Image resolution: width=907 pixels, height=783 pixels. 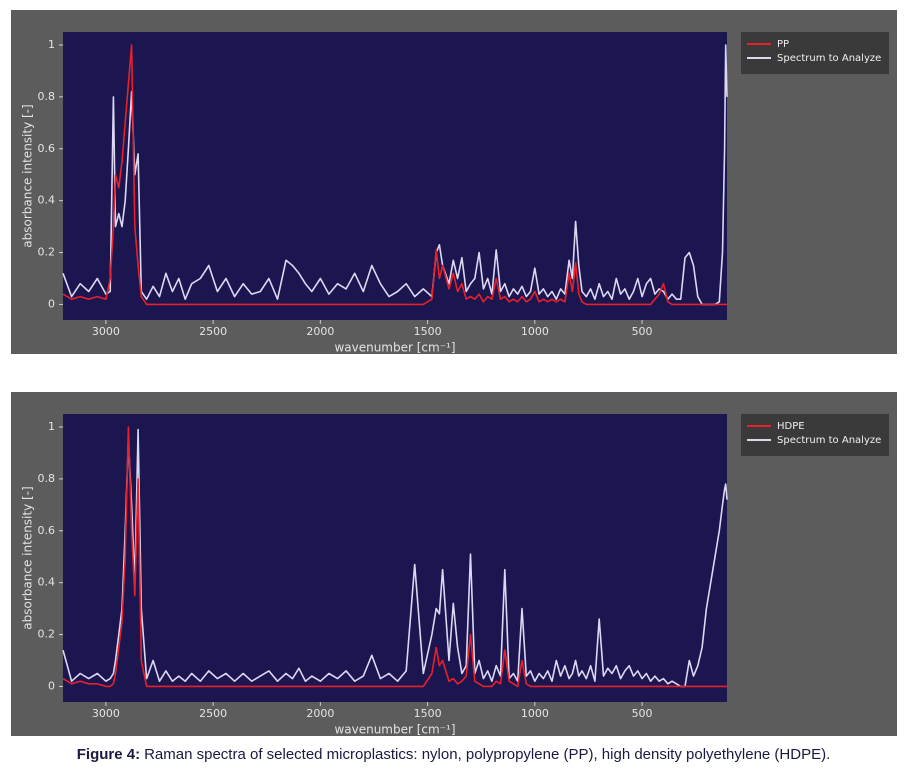 What do you see at coordinates (108, 754) in the screenshot?
I see `caption-label: Figure 4:` at bounding box center [108, 754].